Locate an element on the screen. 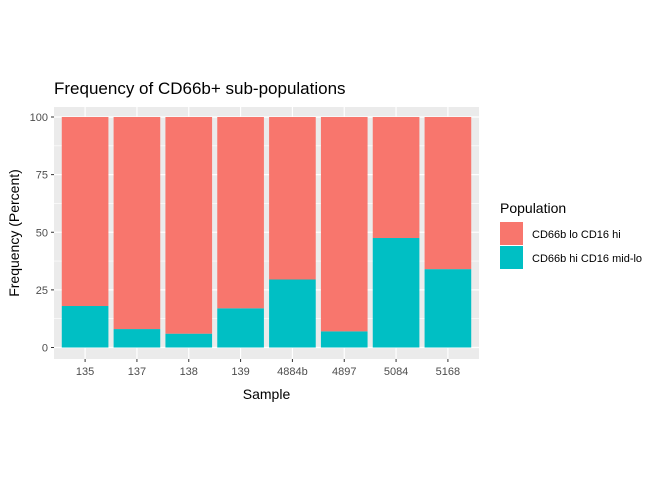 Image resolution: width=672 pixels, height=480 pixels. x-axis: 135 137 138 139 4884b 4897 5084 5168 is located at coordinates (268, 368).